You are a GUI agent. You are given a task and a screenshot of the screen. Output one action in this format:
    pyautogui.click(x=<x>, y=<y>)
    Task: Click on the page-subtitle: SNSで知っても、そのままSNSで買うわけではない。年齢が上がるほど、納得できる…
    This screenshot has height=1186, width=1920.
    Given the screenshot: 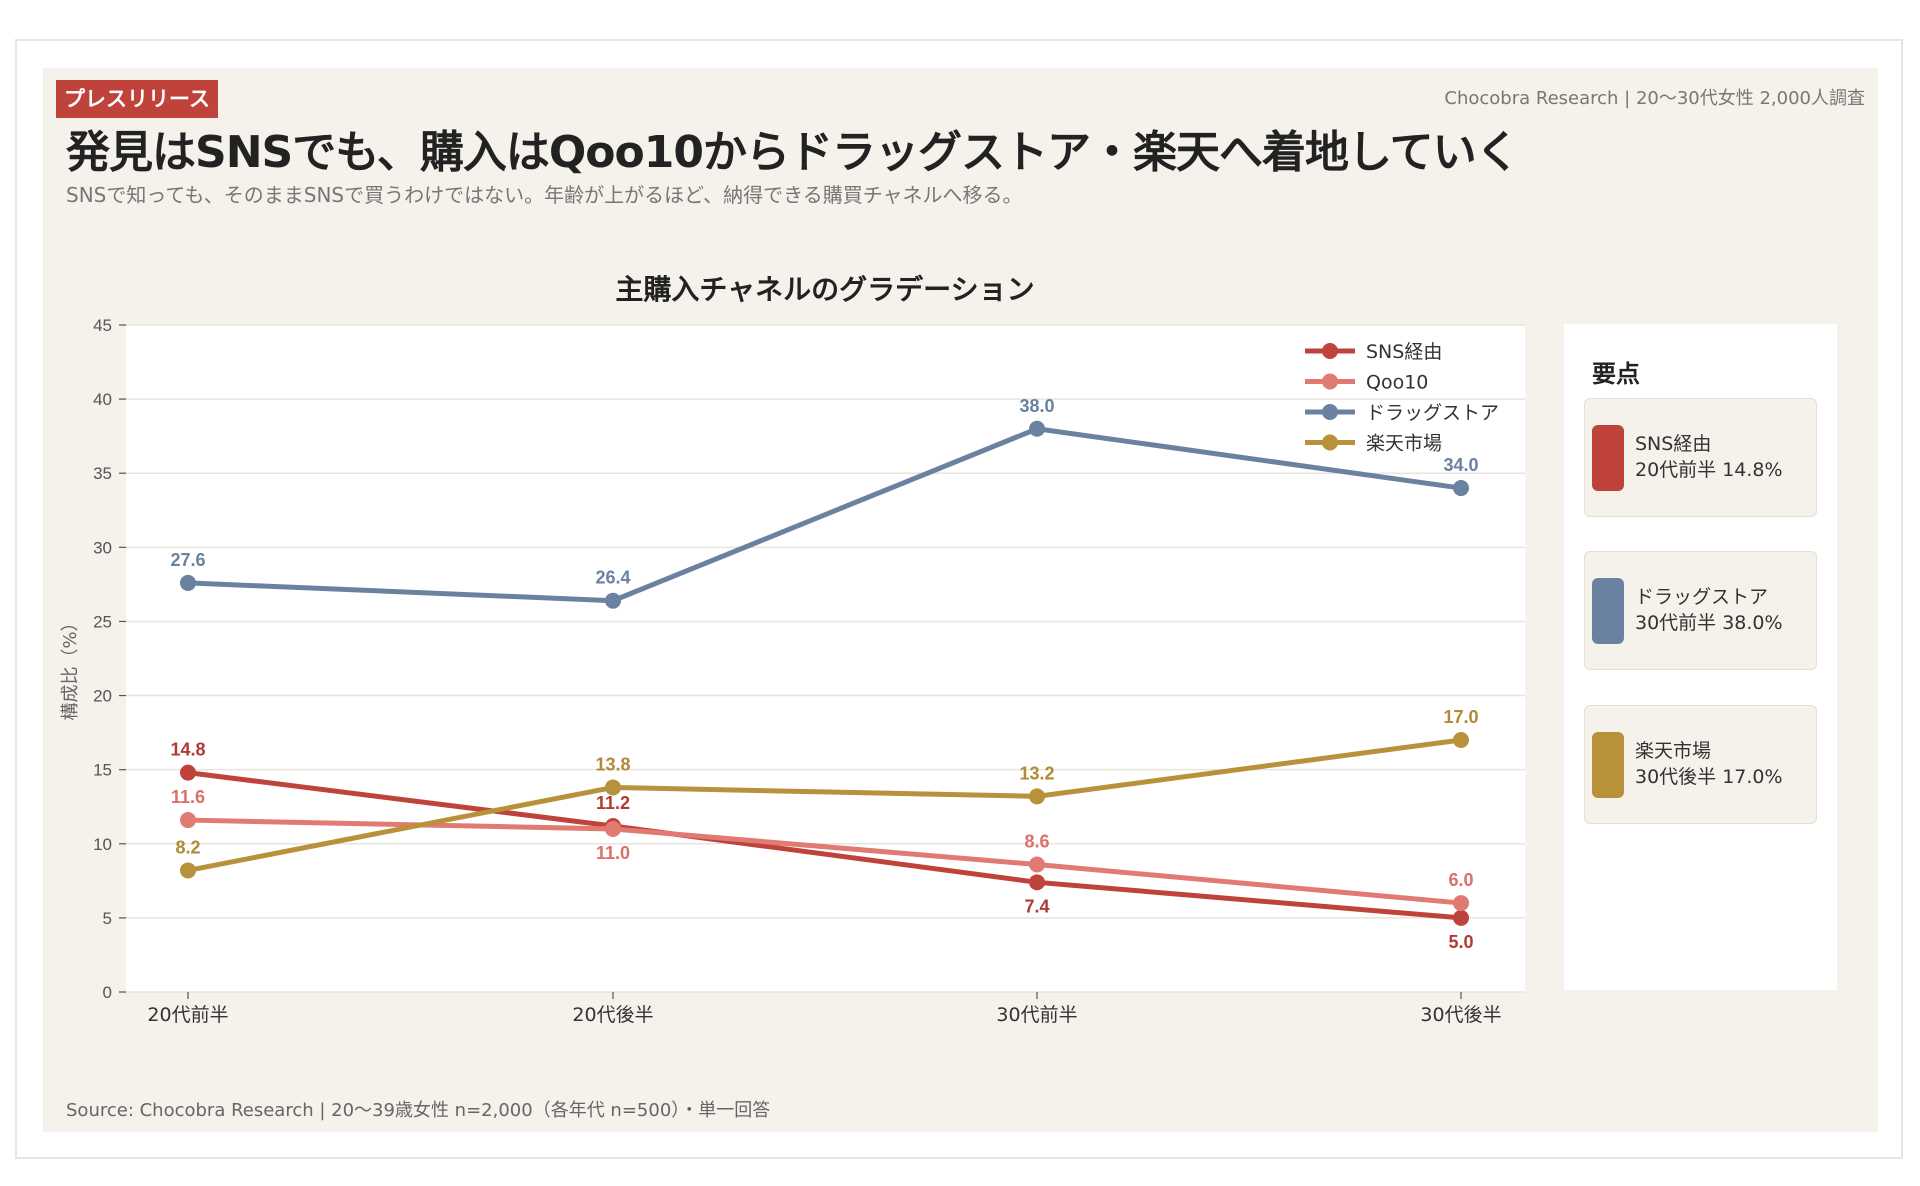 What is the action you would take?
    pyautogui.click(x=544, y=195)
    